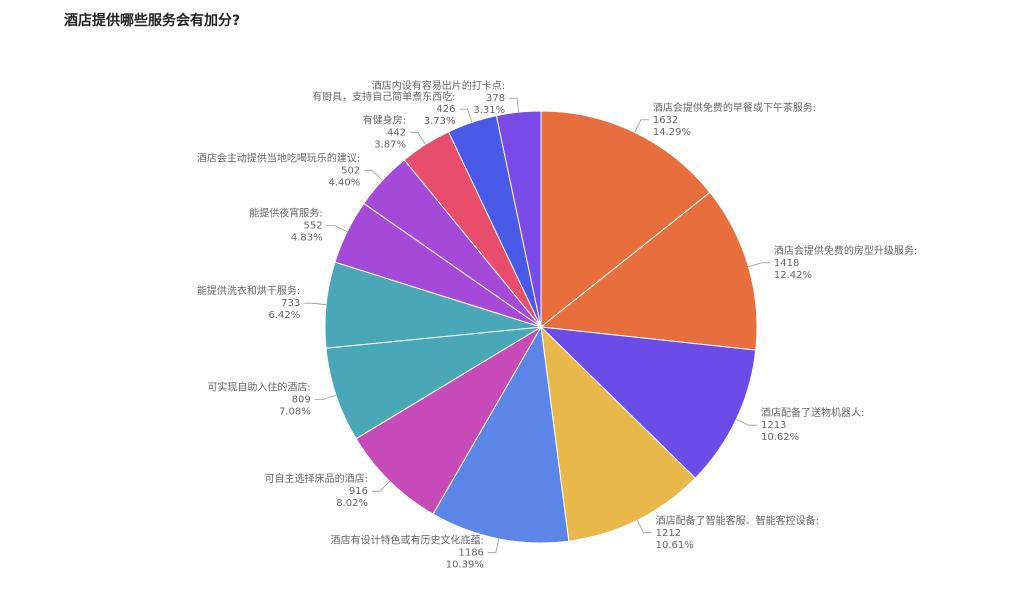  What do you see at coordinates (383, 96) in the screenshot?
I see `slice-label: 有厨具，支持自己简单煮东西吃:` at bounding box center [383, 96].